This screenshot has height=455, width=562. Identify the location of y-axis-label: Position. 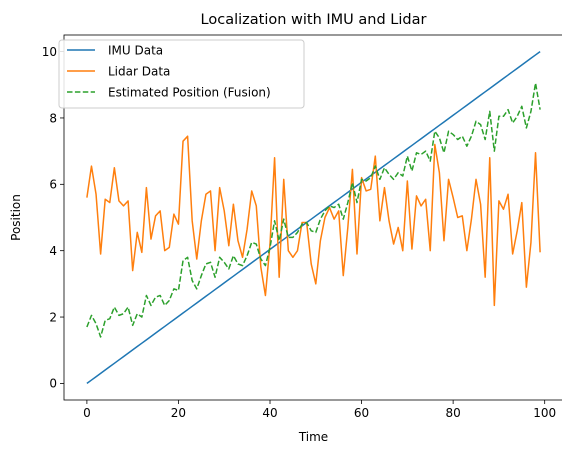
(16, 217).